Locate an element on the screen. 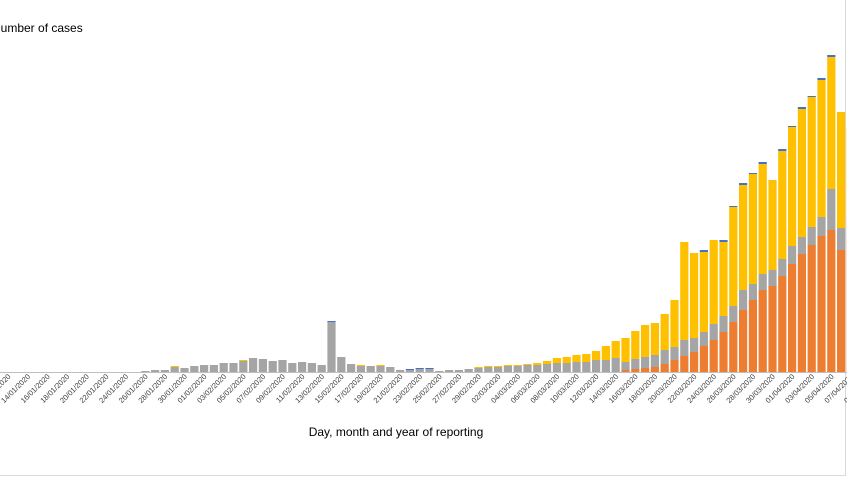 Image resolution: width=847 pixels, height=477 pixels. x-axis-title: Day, month and year of reporting is located at coordinates (396, 432).